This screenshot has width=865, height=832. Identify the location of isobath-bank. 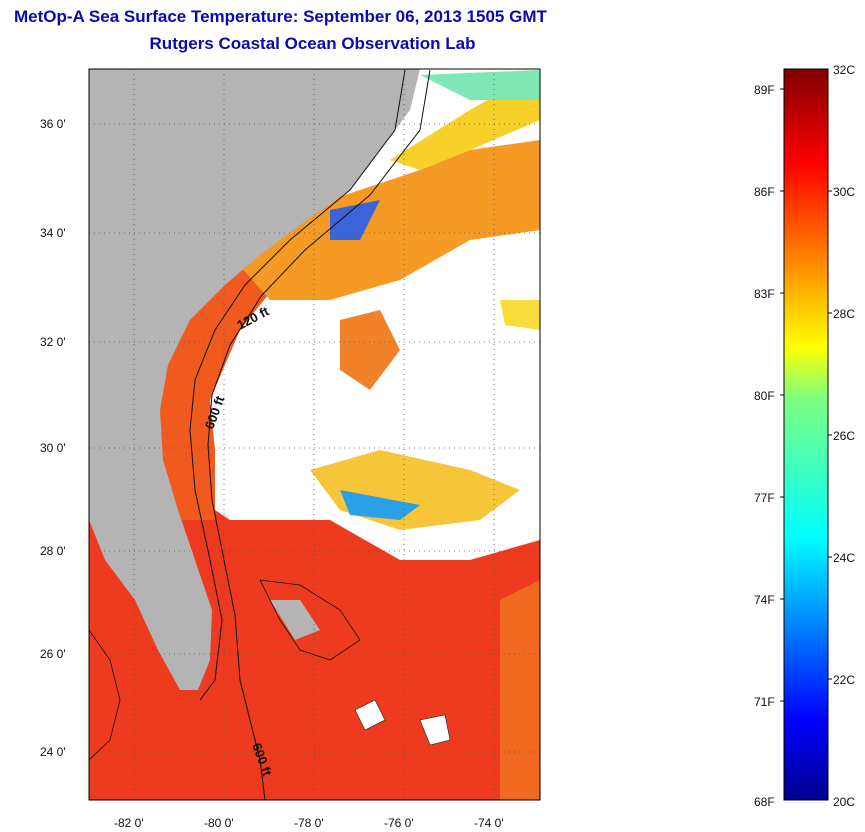
(310, 620).